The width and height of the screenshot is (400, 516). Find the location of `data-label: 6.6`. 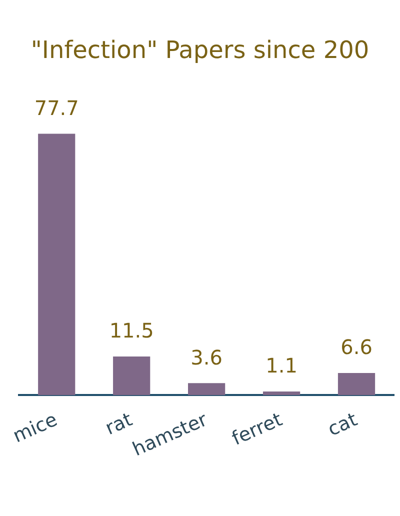

data-label: 6.6 is located at coordinates (356, 347).